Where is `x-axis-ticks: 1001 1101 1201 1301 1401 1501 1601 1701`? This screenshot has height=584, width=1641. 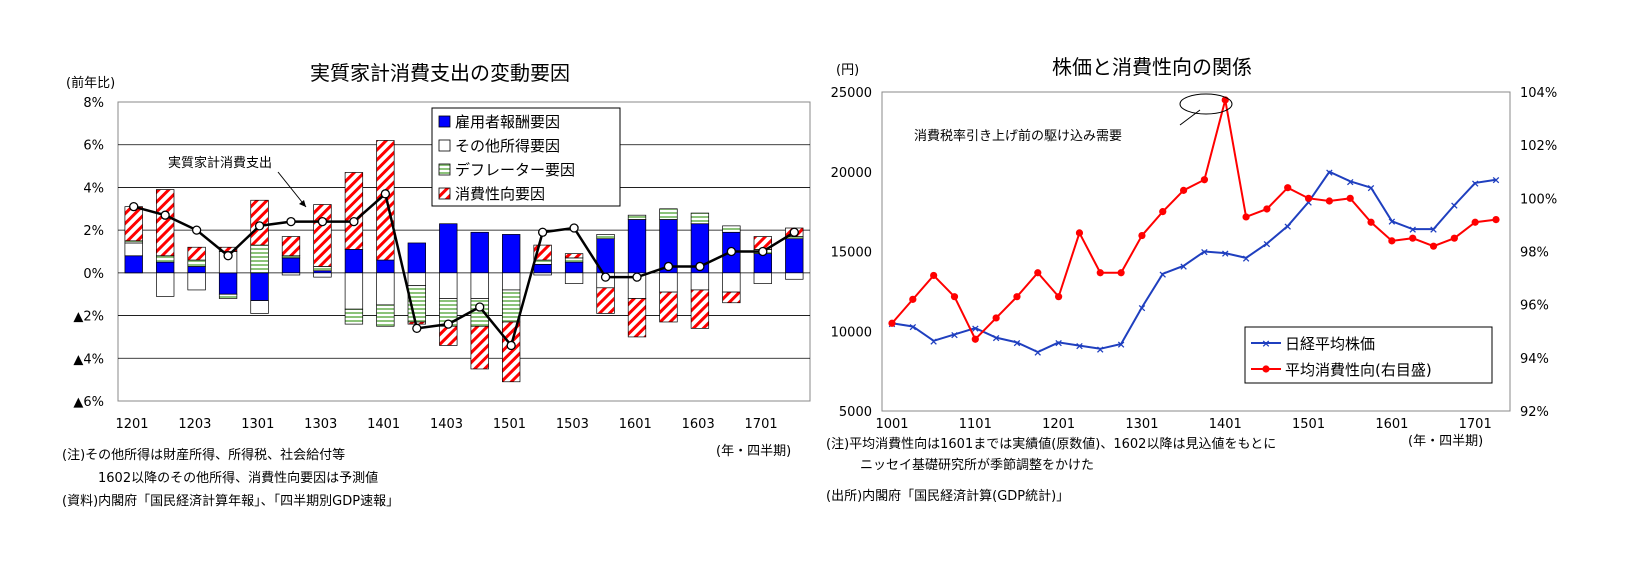
x-axis-ticks: 1001 1101 1201 1301 1401 1501 1601 1701 is located at coordinates (1183, 424).